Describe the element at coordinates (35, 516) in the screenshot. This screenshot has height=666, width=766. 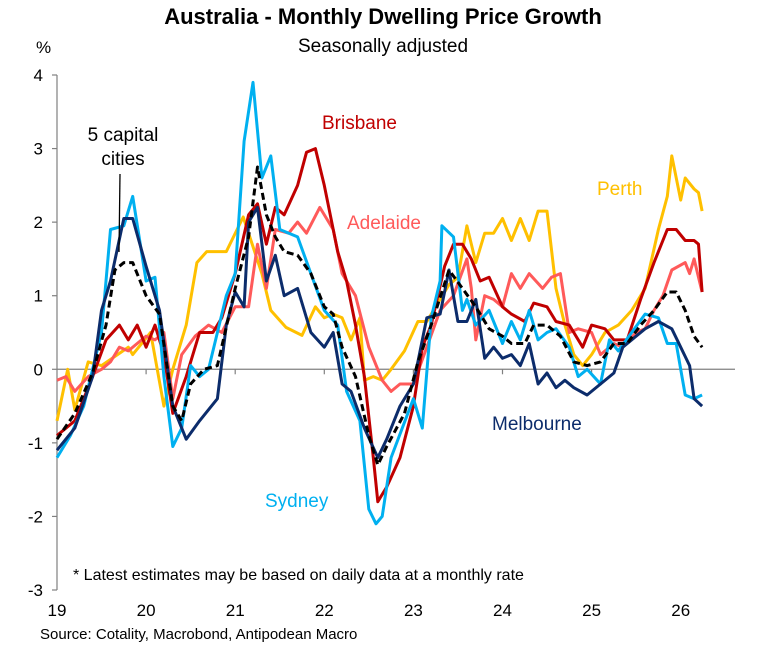
I see `y-tick-label: -2` at that location.